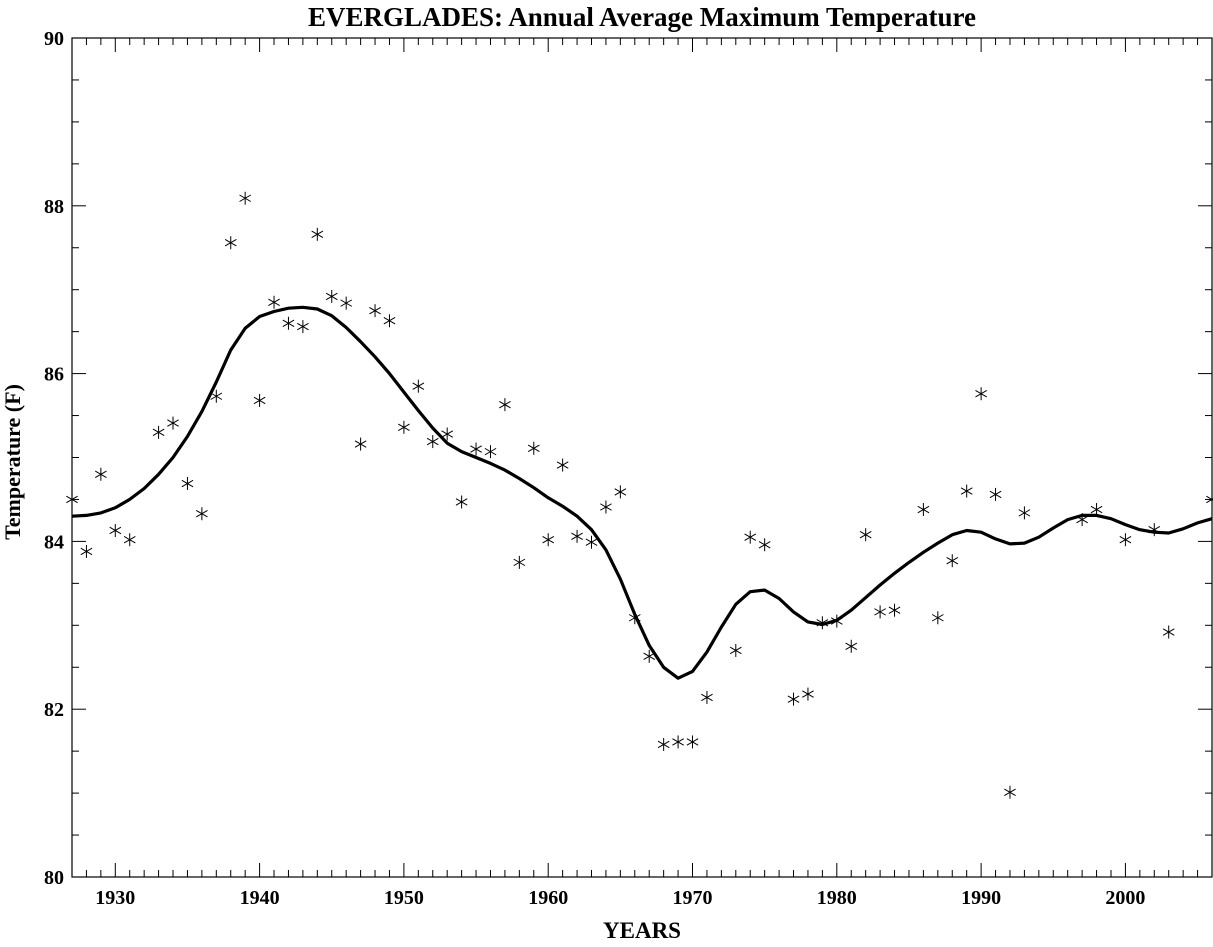 This screenshot has height=947, width=1213. Describe the element at coordinates (54, 458) in the screenshot. I see `y-tick-labels: 80 82 84 86 88 90` at that location.